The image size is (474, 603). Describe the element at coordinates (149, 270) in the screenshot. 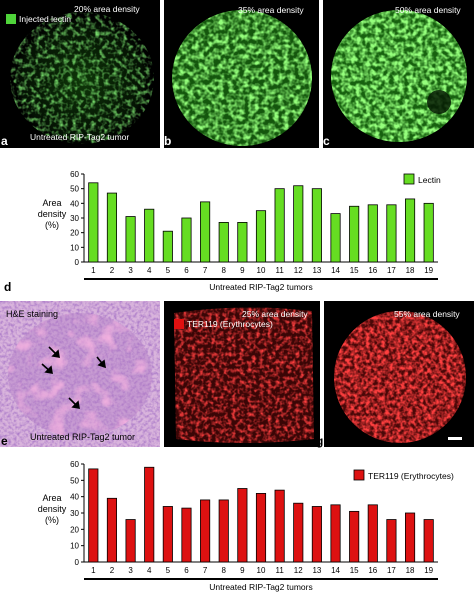

I see `x-tick-label: 4` at that location.